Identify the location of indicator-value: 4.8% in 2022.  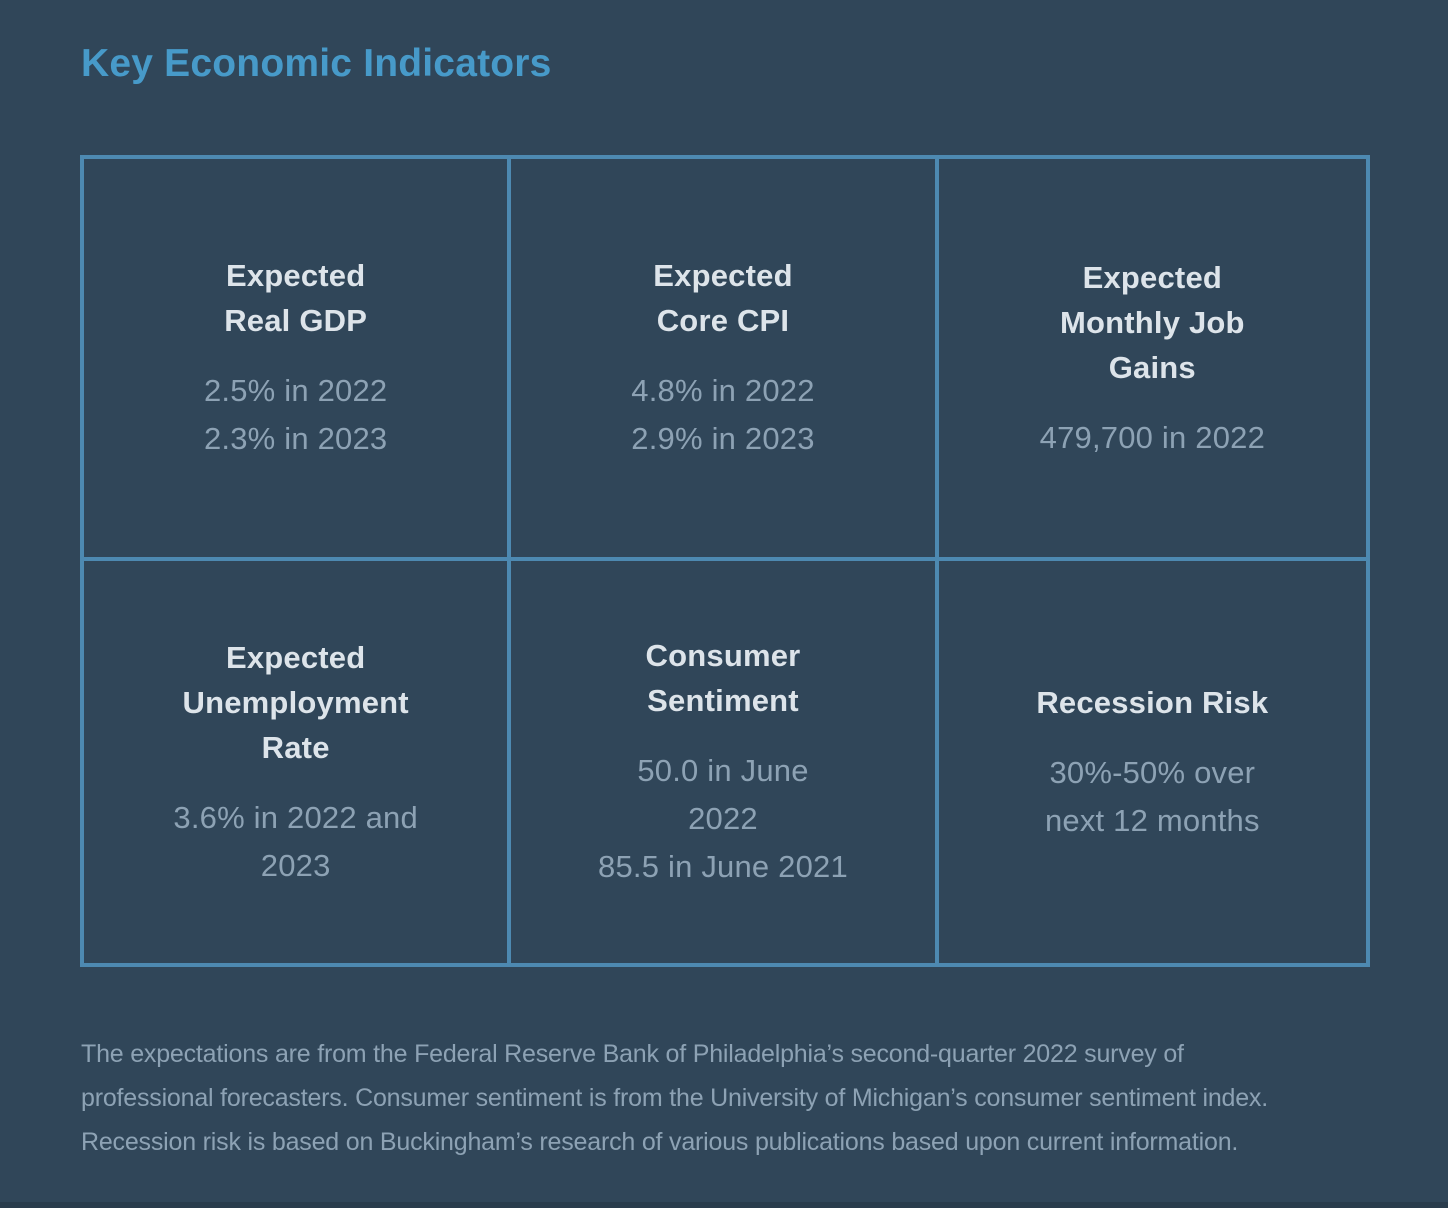
(723, 390).